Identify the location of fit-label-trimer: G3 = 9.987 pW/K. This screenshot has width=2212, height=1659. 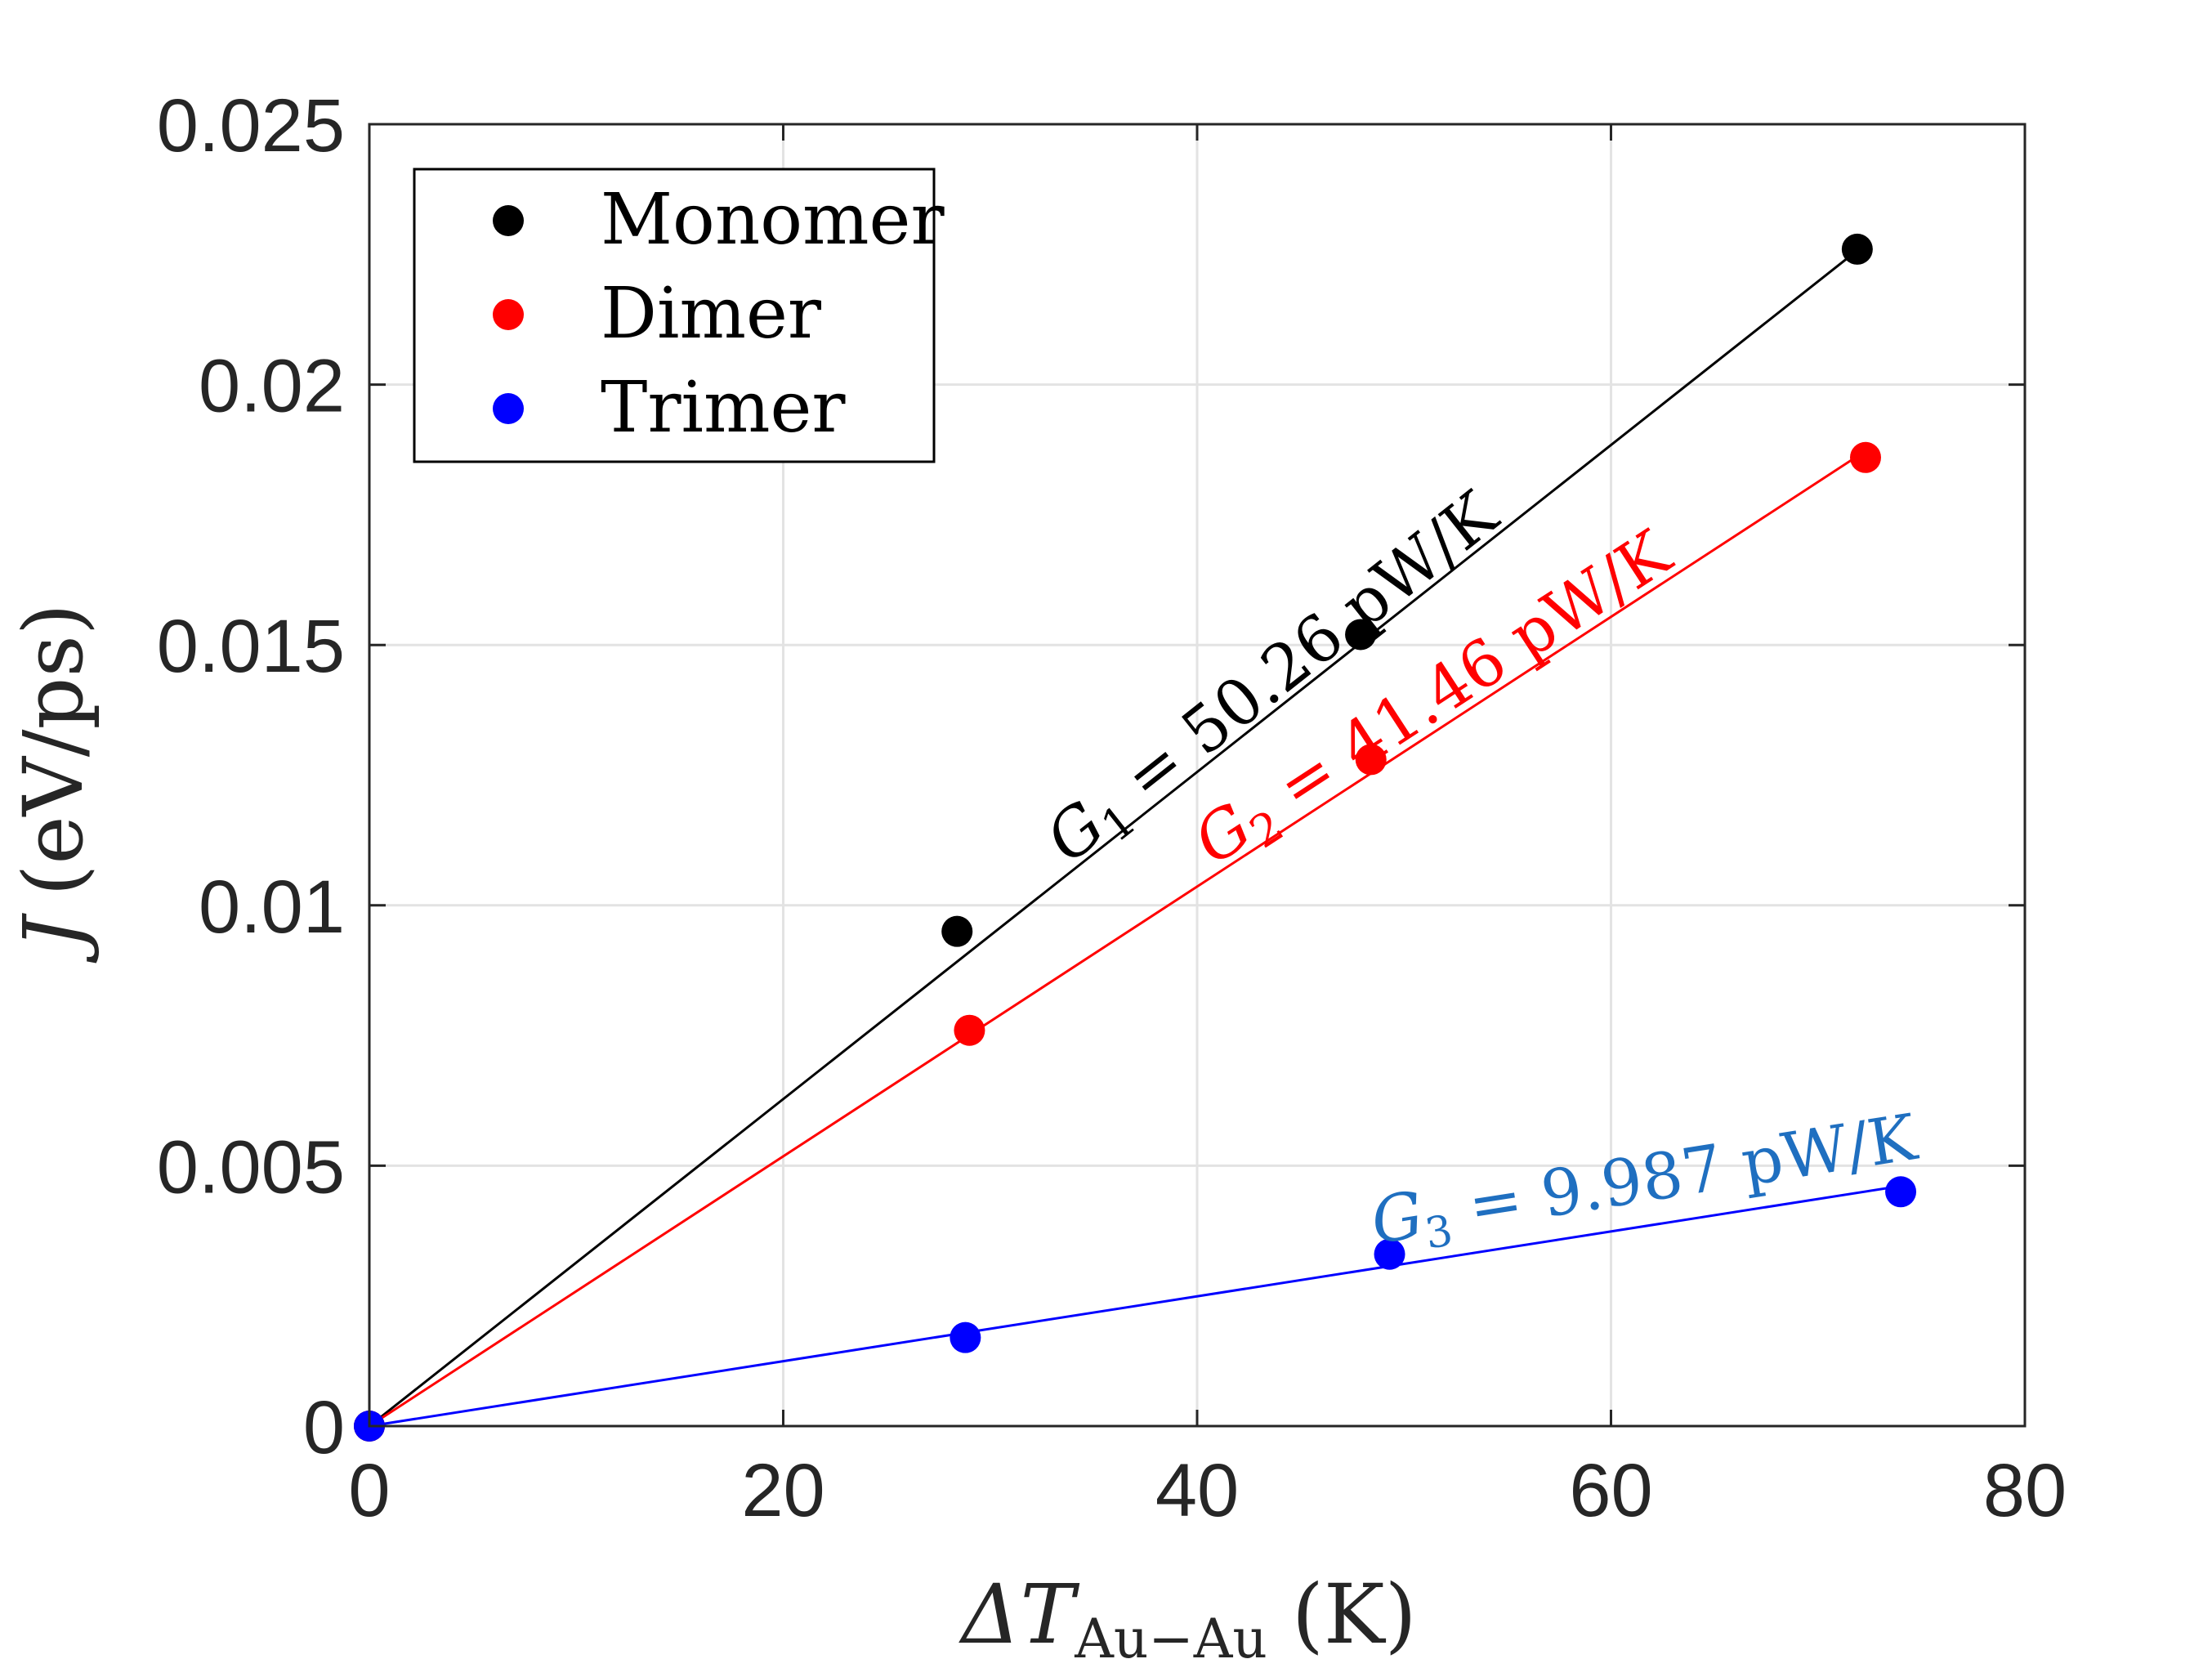
(1645, 1184).